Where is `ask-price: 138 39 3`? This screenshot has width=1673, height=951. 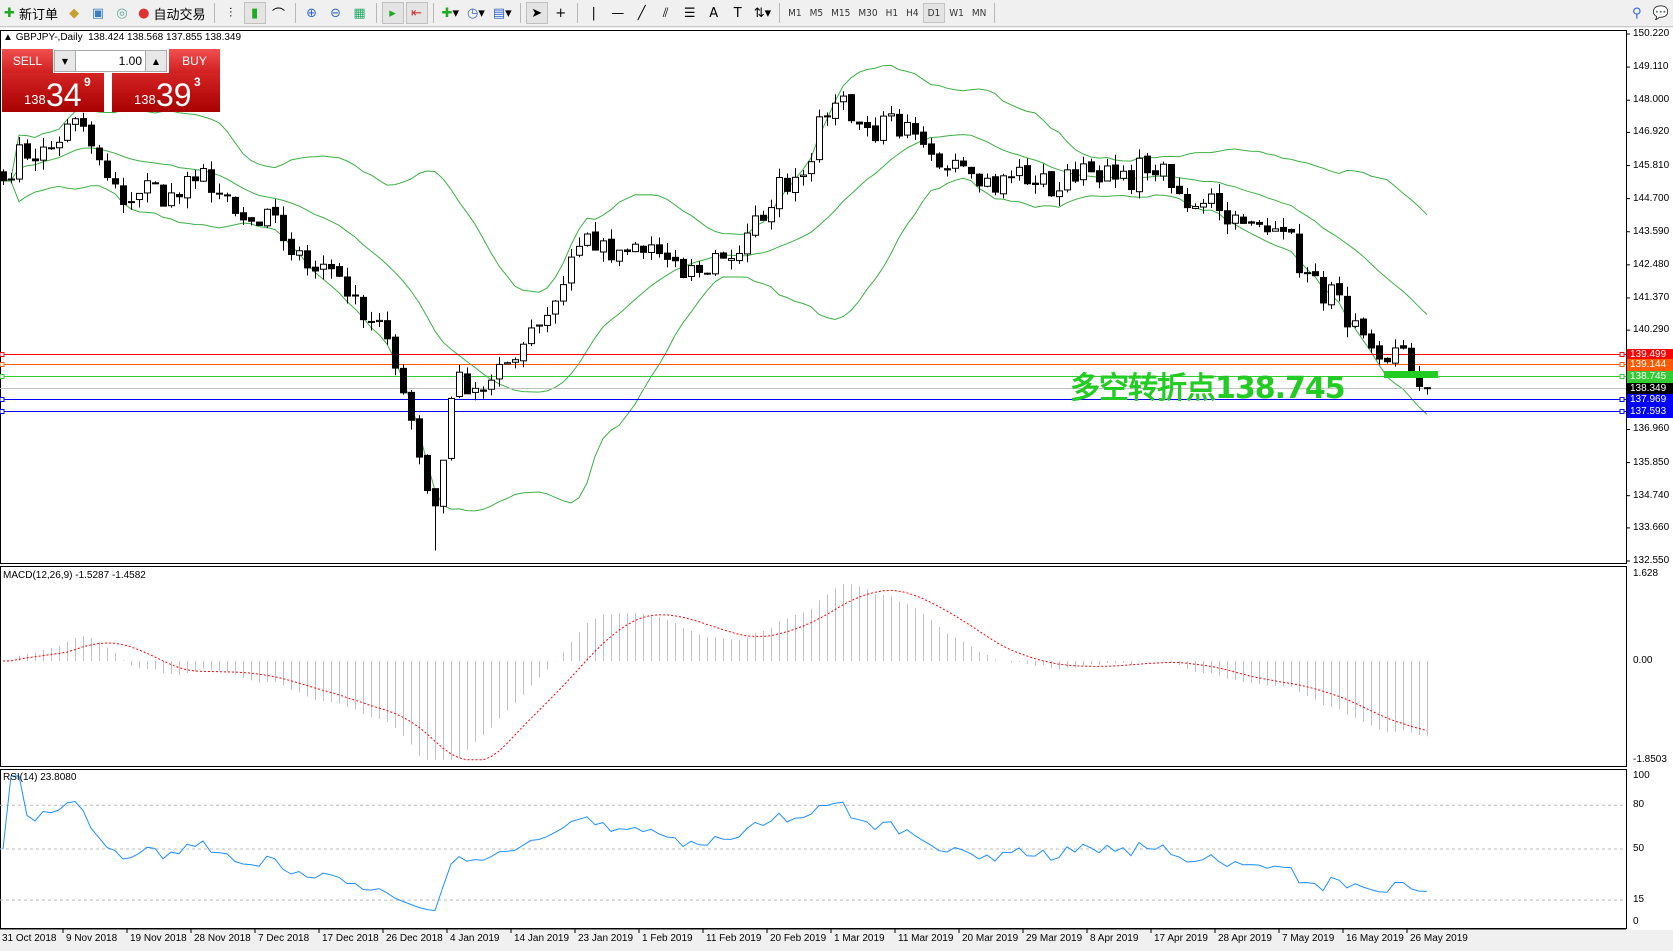 ask-price: 138 39 3 is located at coordinates (166, 92).